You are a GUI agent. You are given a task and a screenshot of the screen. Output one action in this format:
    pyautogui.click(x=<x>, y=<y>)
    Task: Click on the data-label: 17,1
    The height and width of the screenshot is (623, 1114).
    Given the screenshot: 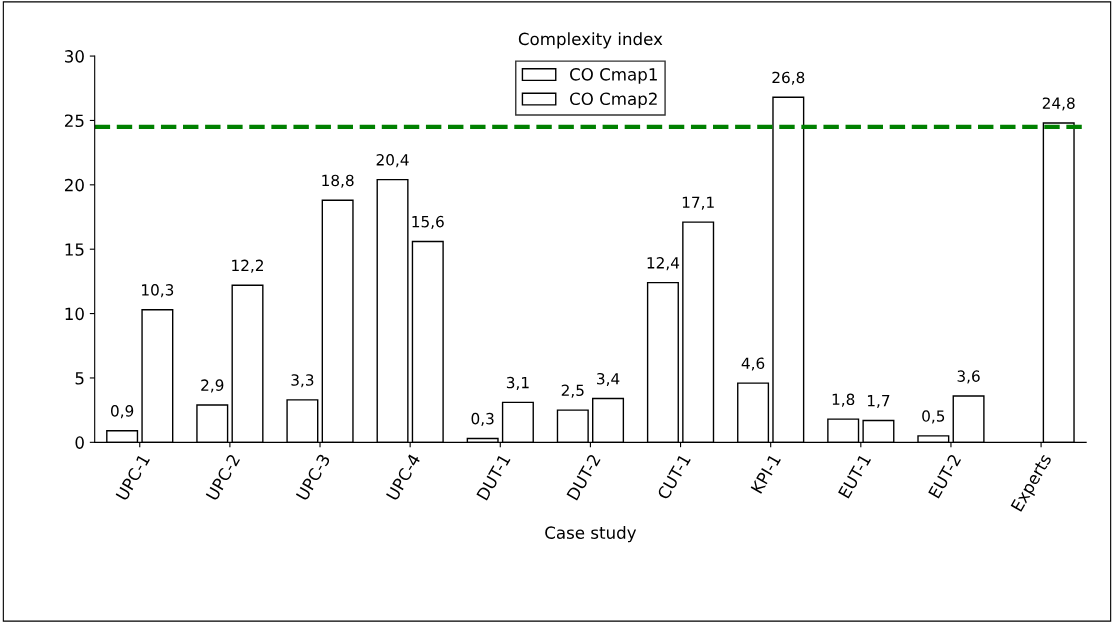 What is the action you would take?
    pyautogui.click(x=698, y=203)
    